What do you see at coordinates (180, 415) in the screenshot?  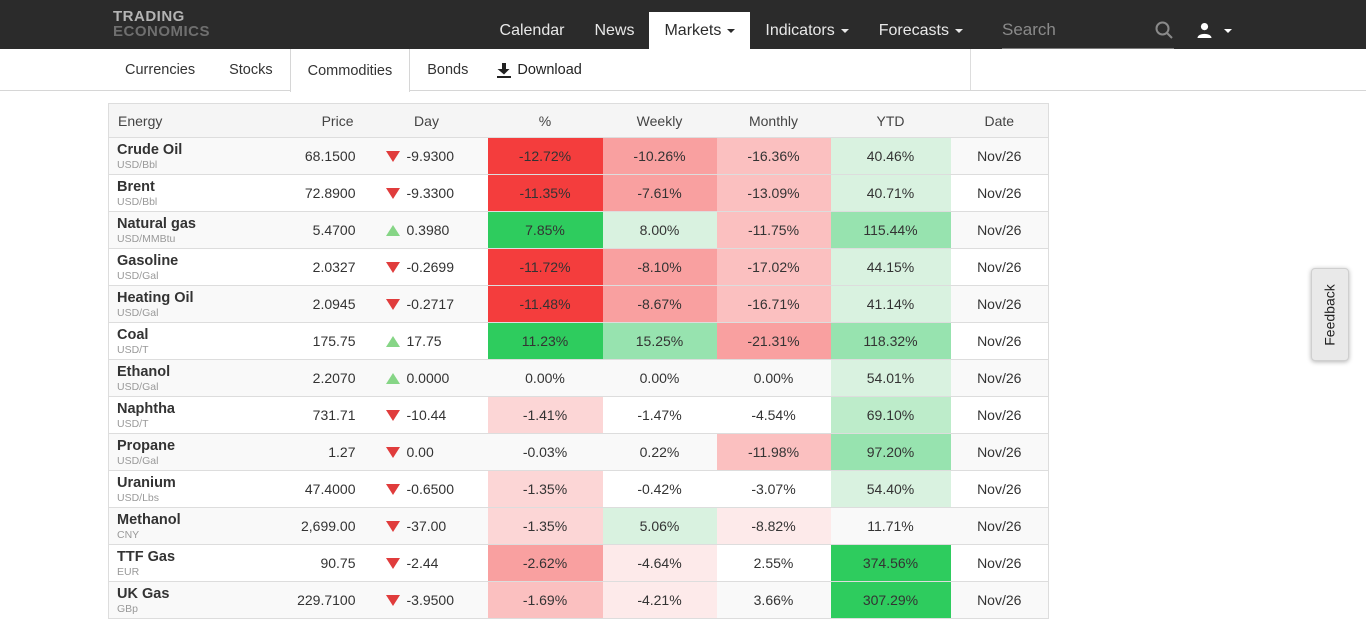 I see `commodity-cell: Naphtha USD/T` at bounding box center [180, 415].